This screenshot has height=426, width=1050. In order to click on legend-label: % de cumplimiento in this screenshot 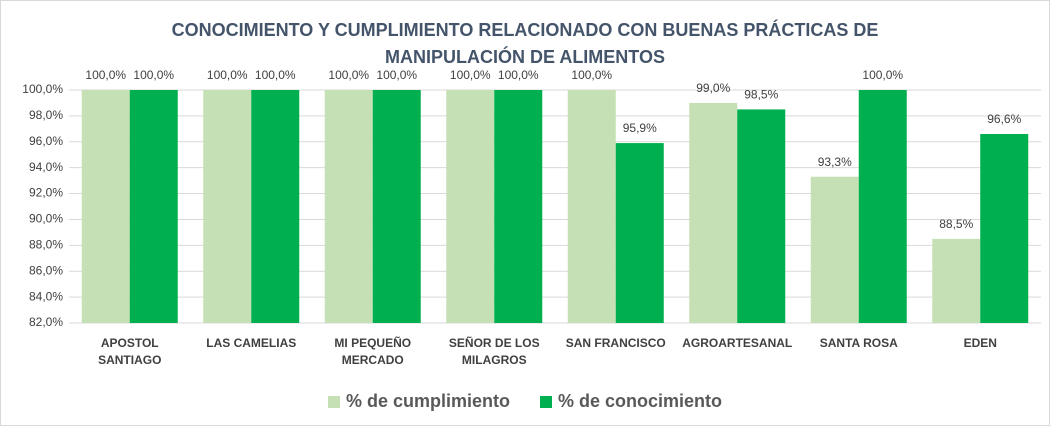, I will do `click(427, 401)`.